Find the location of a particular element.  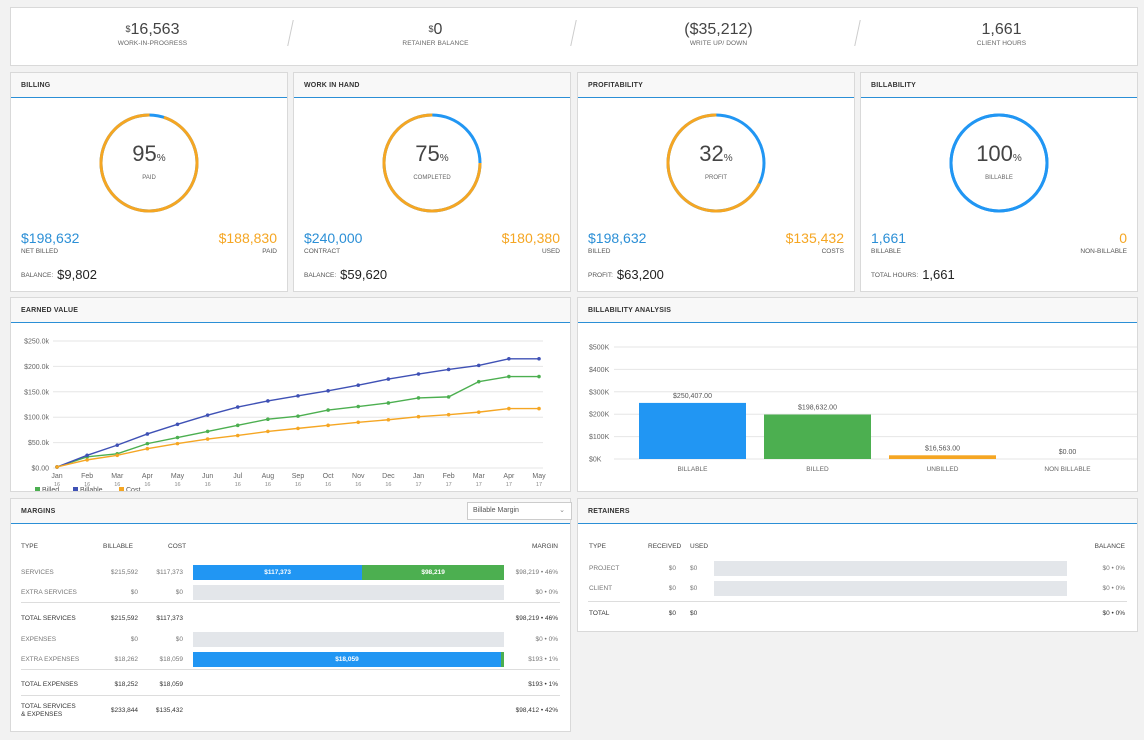

col-header-balance: BALANCE is located at coordinates (1109, 546).